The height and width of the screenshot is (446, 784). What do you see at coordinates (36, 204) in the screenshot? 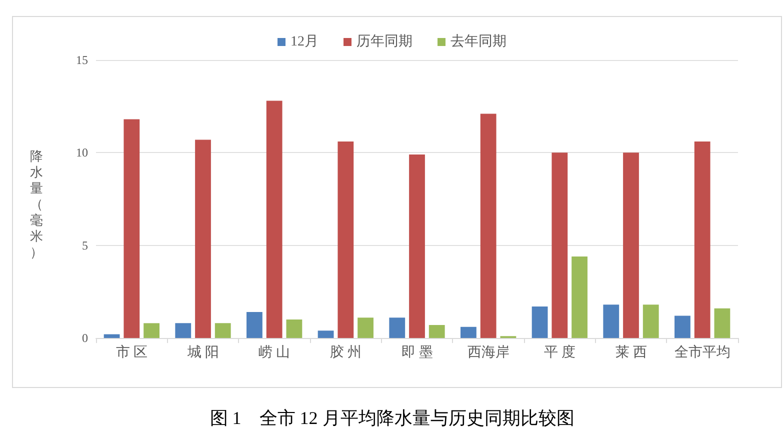
I see `y-axis-title: 降水量（毫米）` at bounding box center [36, 204].